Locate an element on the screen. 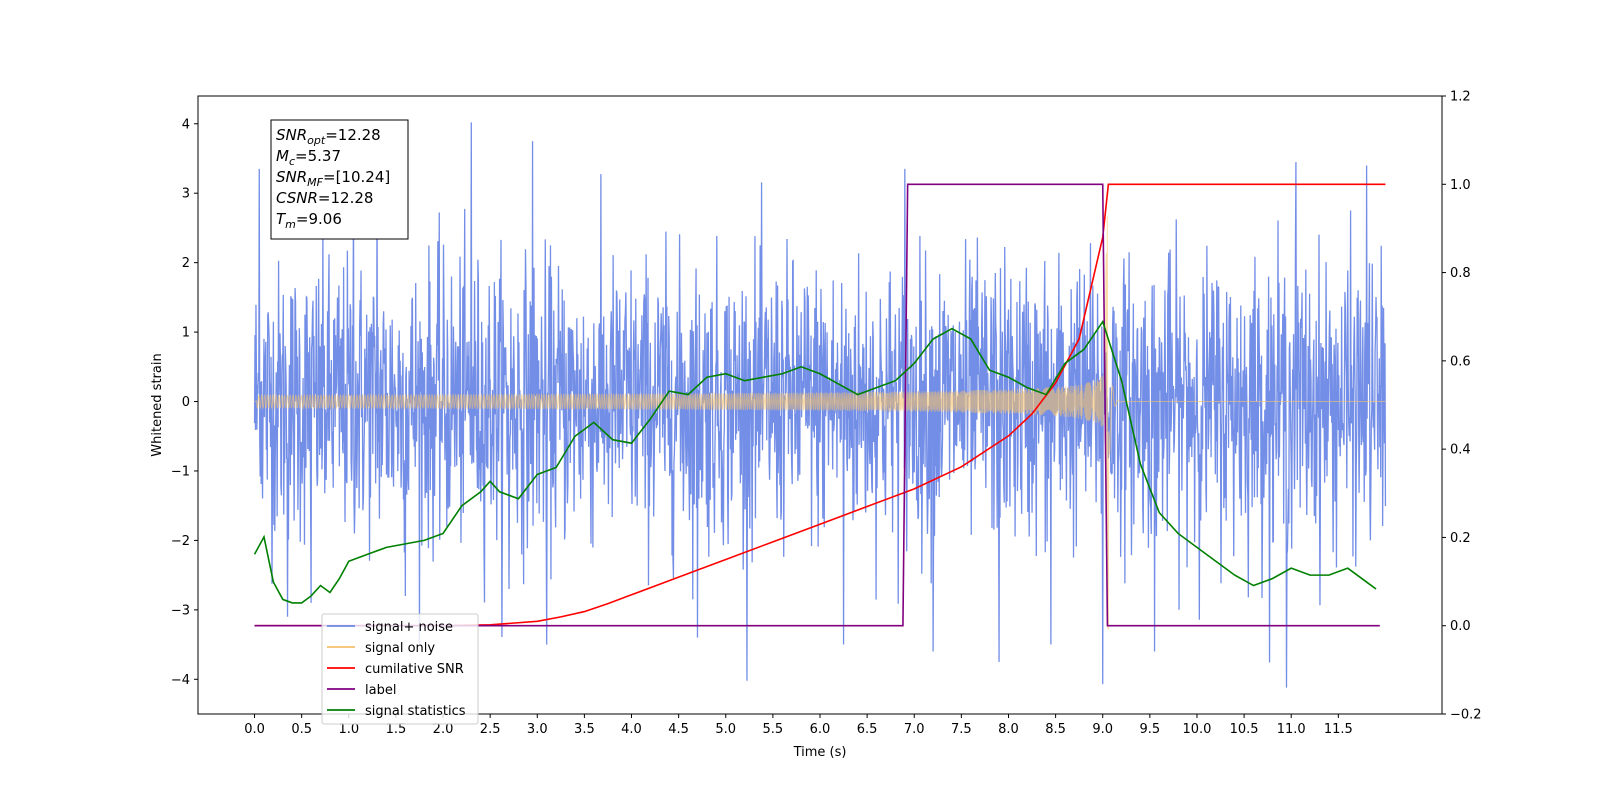 The width and height of the screenshot is (1600, 800). y-tick-label: 4 is located at coordinates (186, 124).